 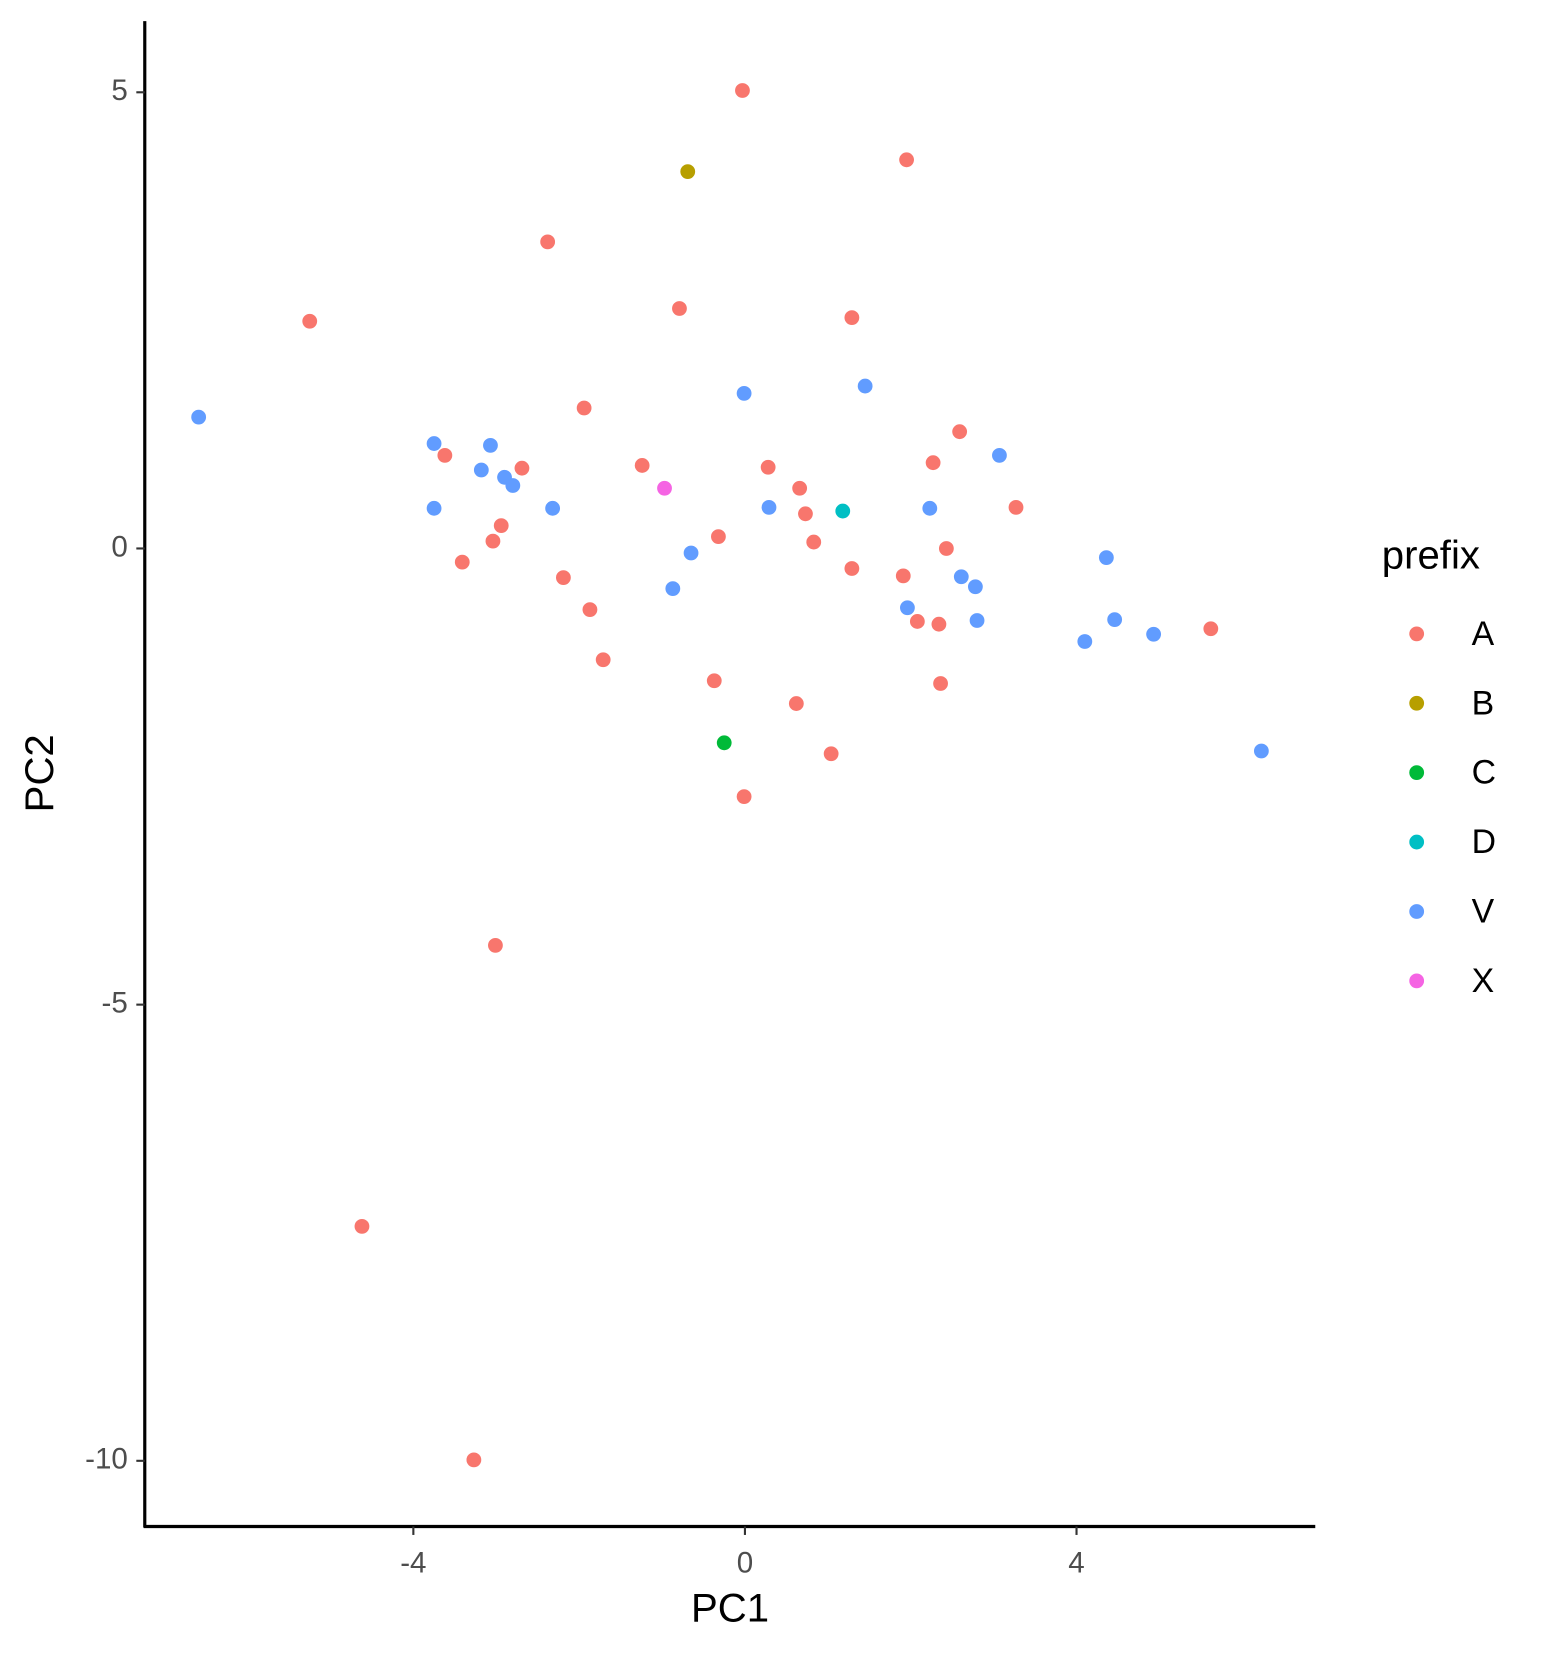 What do you see at coordinates (730, 1608) in the screenshot?
I see `x-axis-title: PC1` at bounding box center [730, 1608].